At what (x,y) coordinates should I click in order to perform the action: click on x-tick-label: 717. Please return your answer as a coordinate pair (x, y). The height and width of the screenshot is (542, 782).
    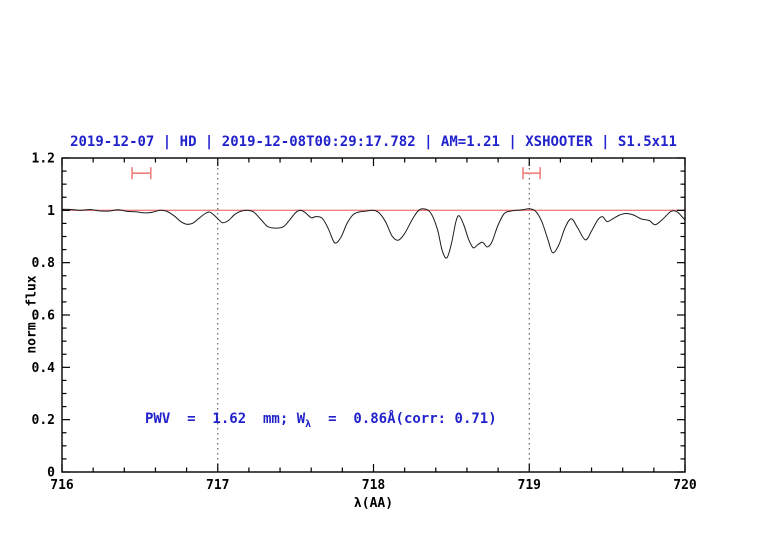
    Looking at the image, I should click on (217, 485).